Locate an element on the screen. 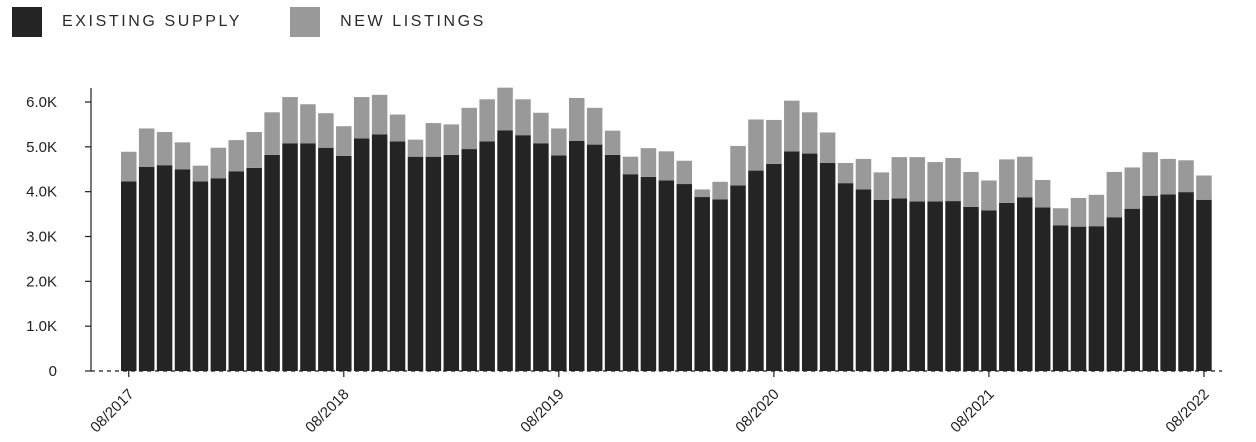 The image size is (1256, 442). y-tick-label: 6.0K is located at coordinates (41, 102).